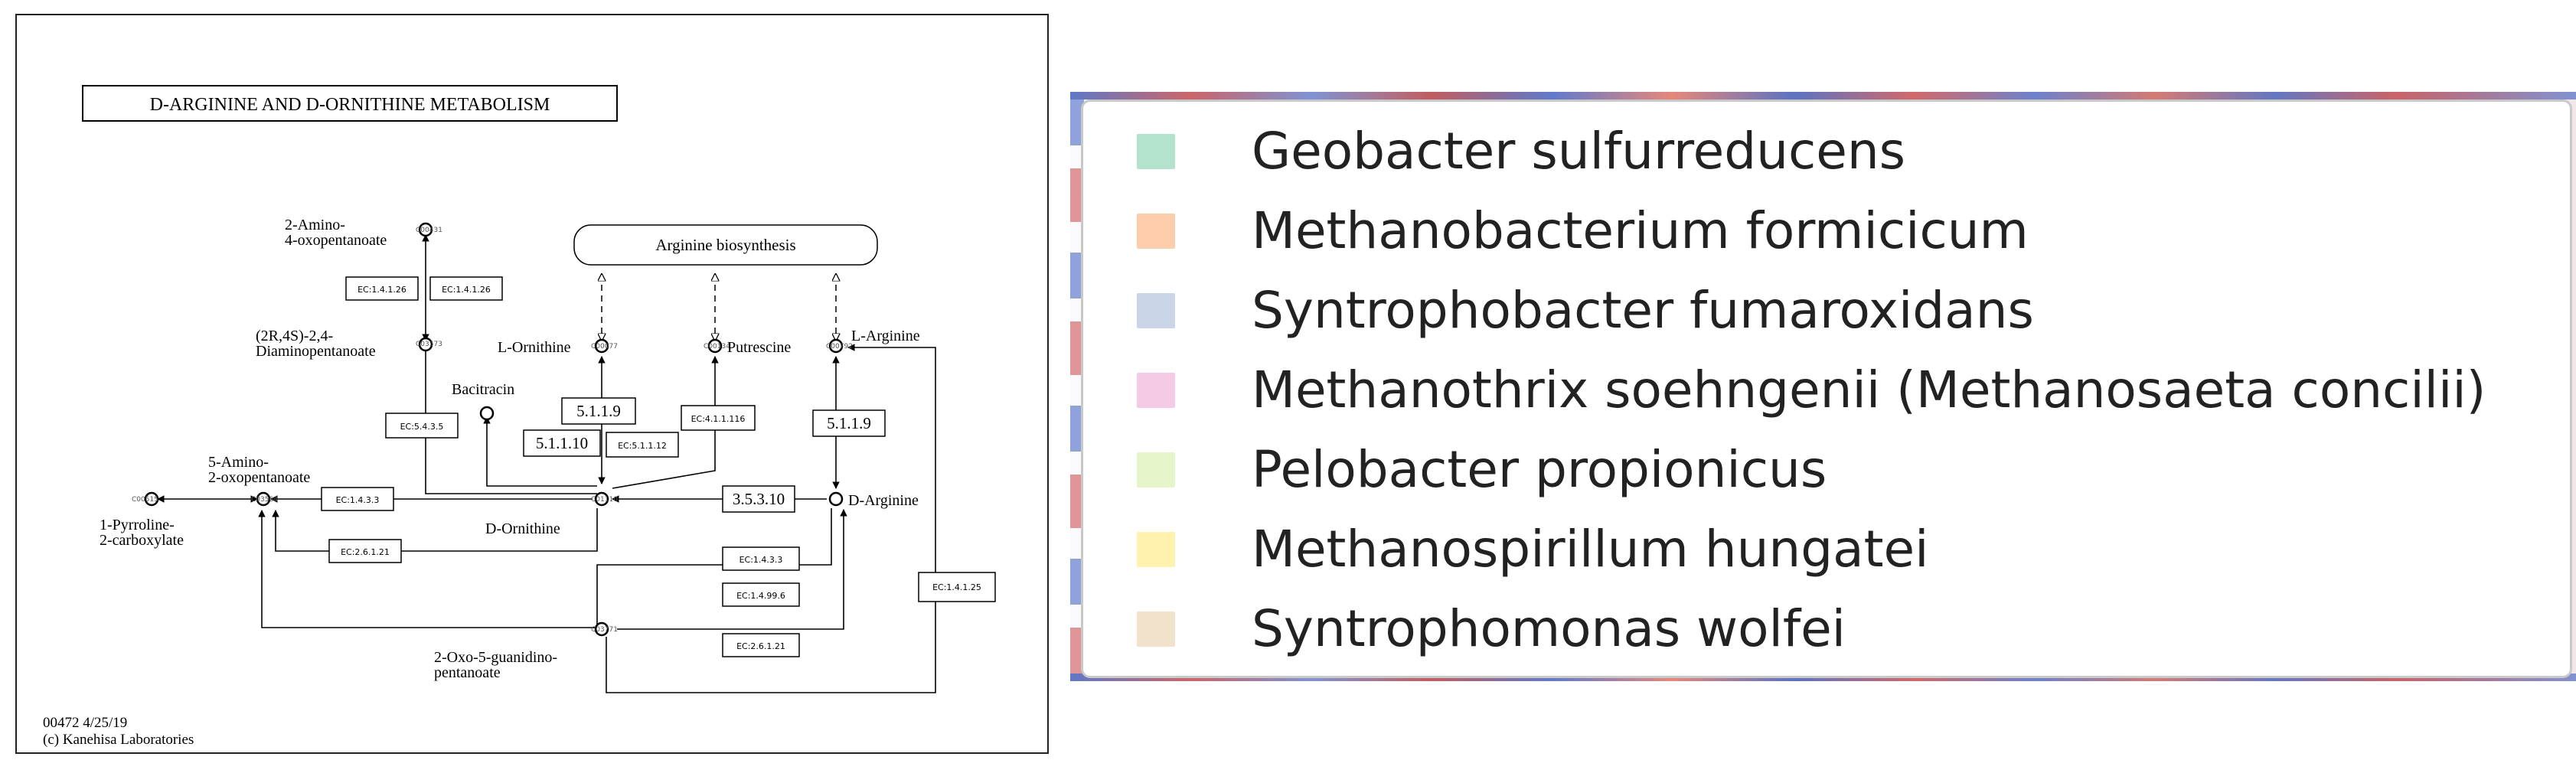 Image resolution: width=2576 pixels, height=773 pixels. I want to click on legend-label: Syntrophobacter fumaroxidans, so click(1643, 311).